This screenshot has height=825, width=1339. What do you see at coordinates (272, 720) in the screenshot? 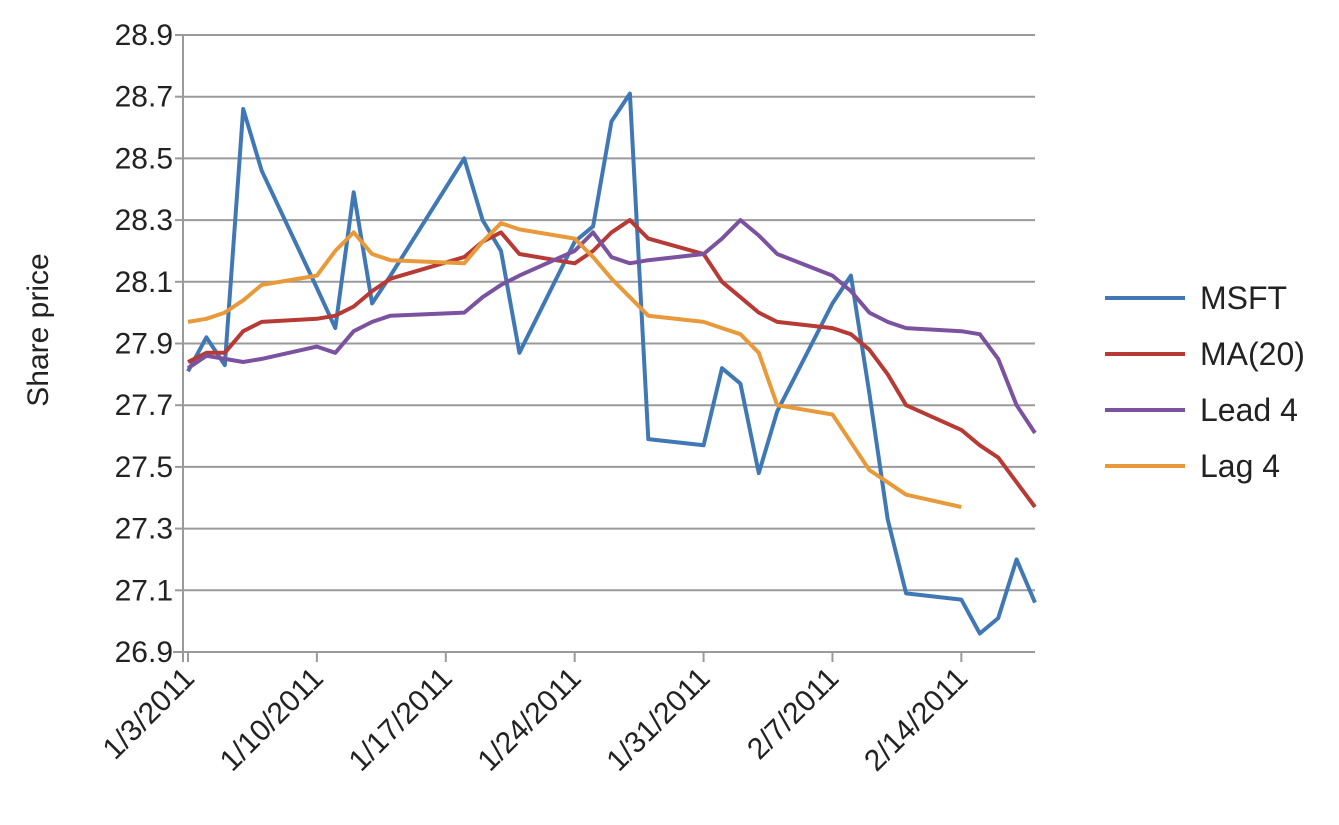
I see `x-tick-label: 1/10/2011` at bounding box center [272, 720].